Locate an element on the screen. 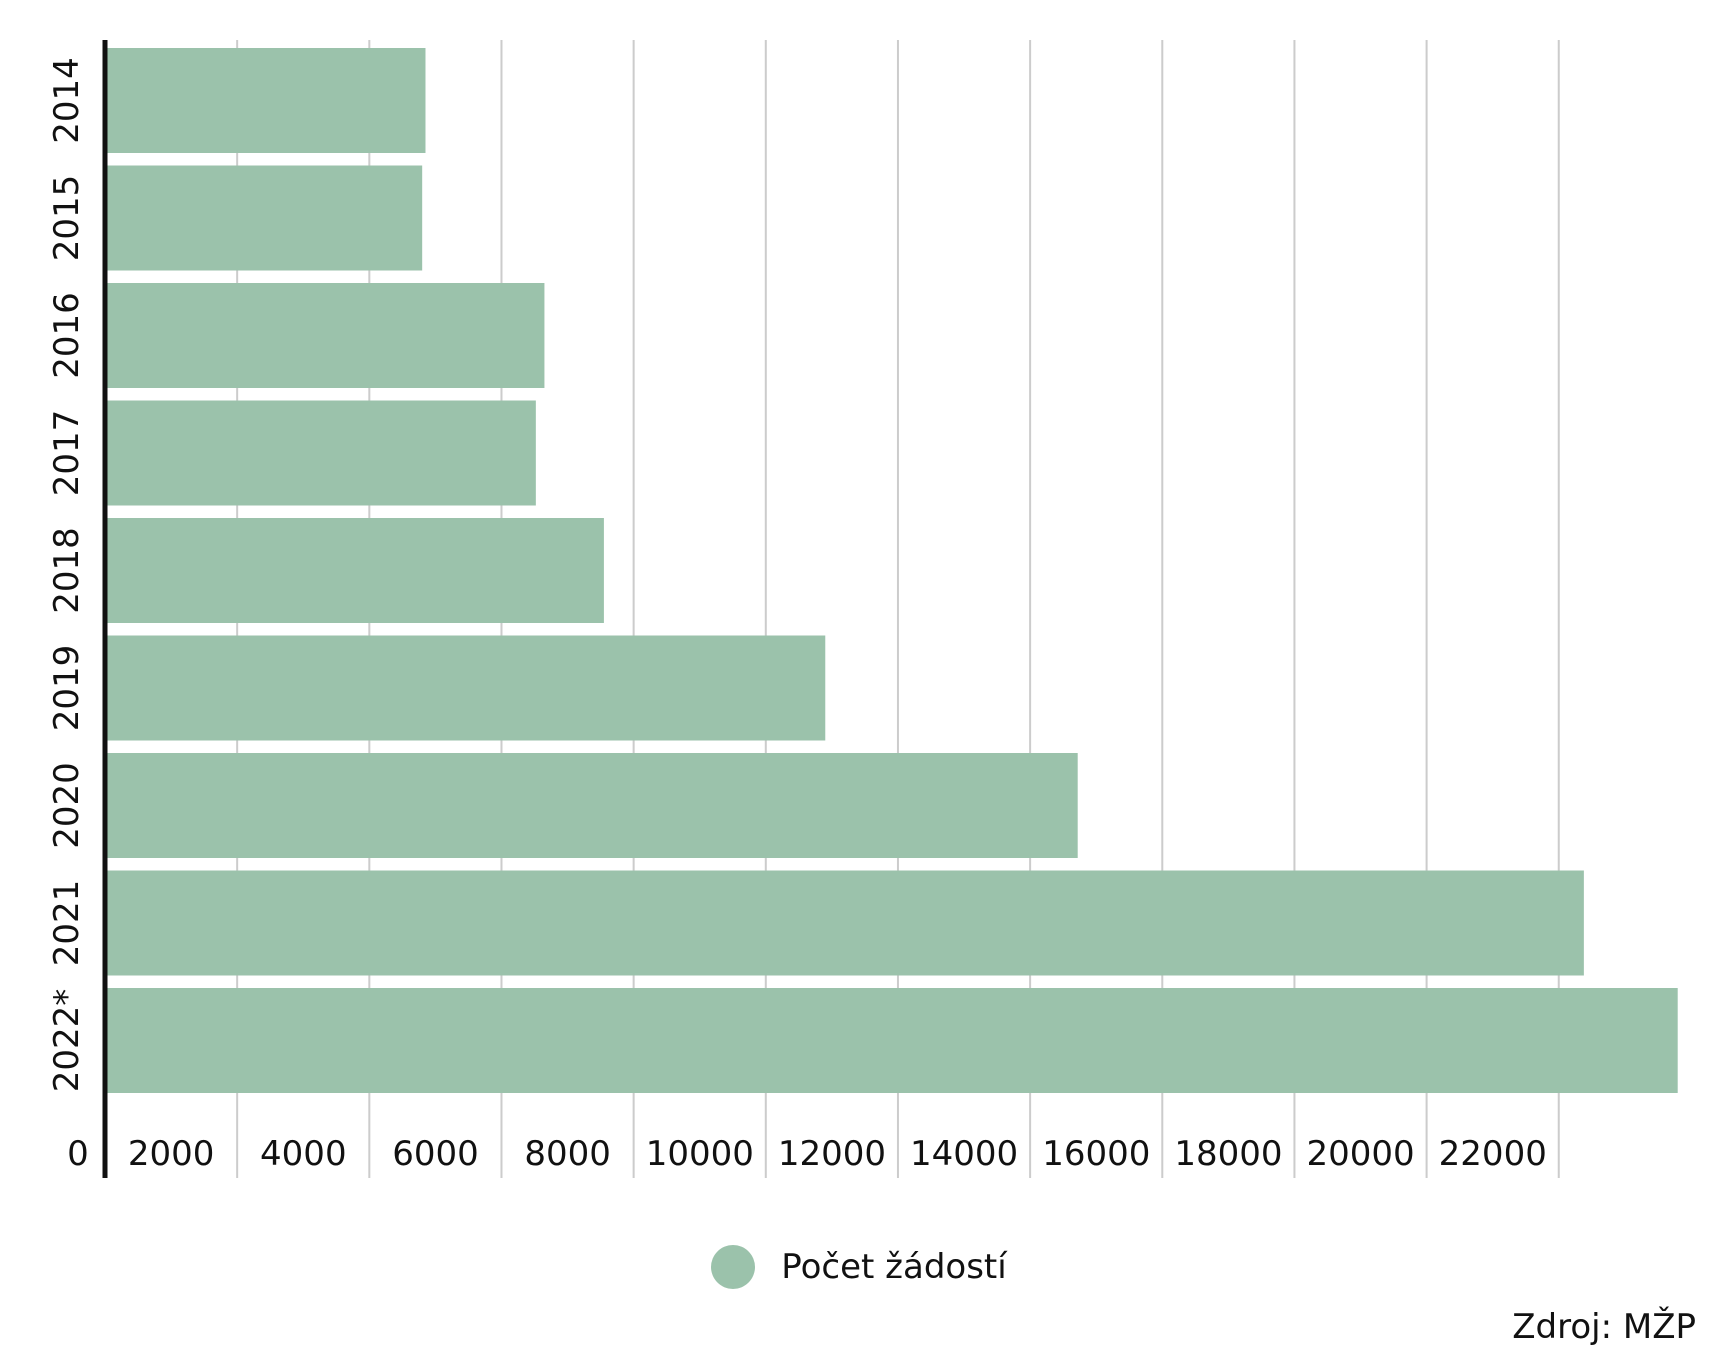  legend-marker-icon is located at coordinates (733, 1267).